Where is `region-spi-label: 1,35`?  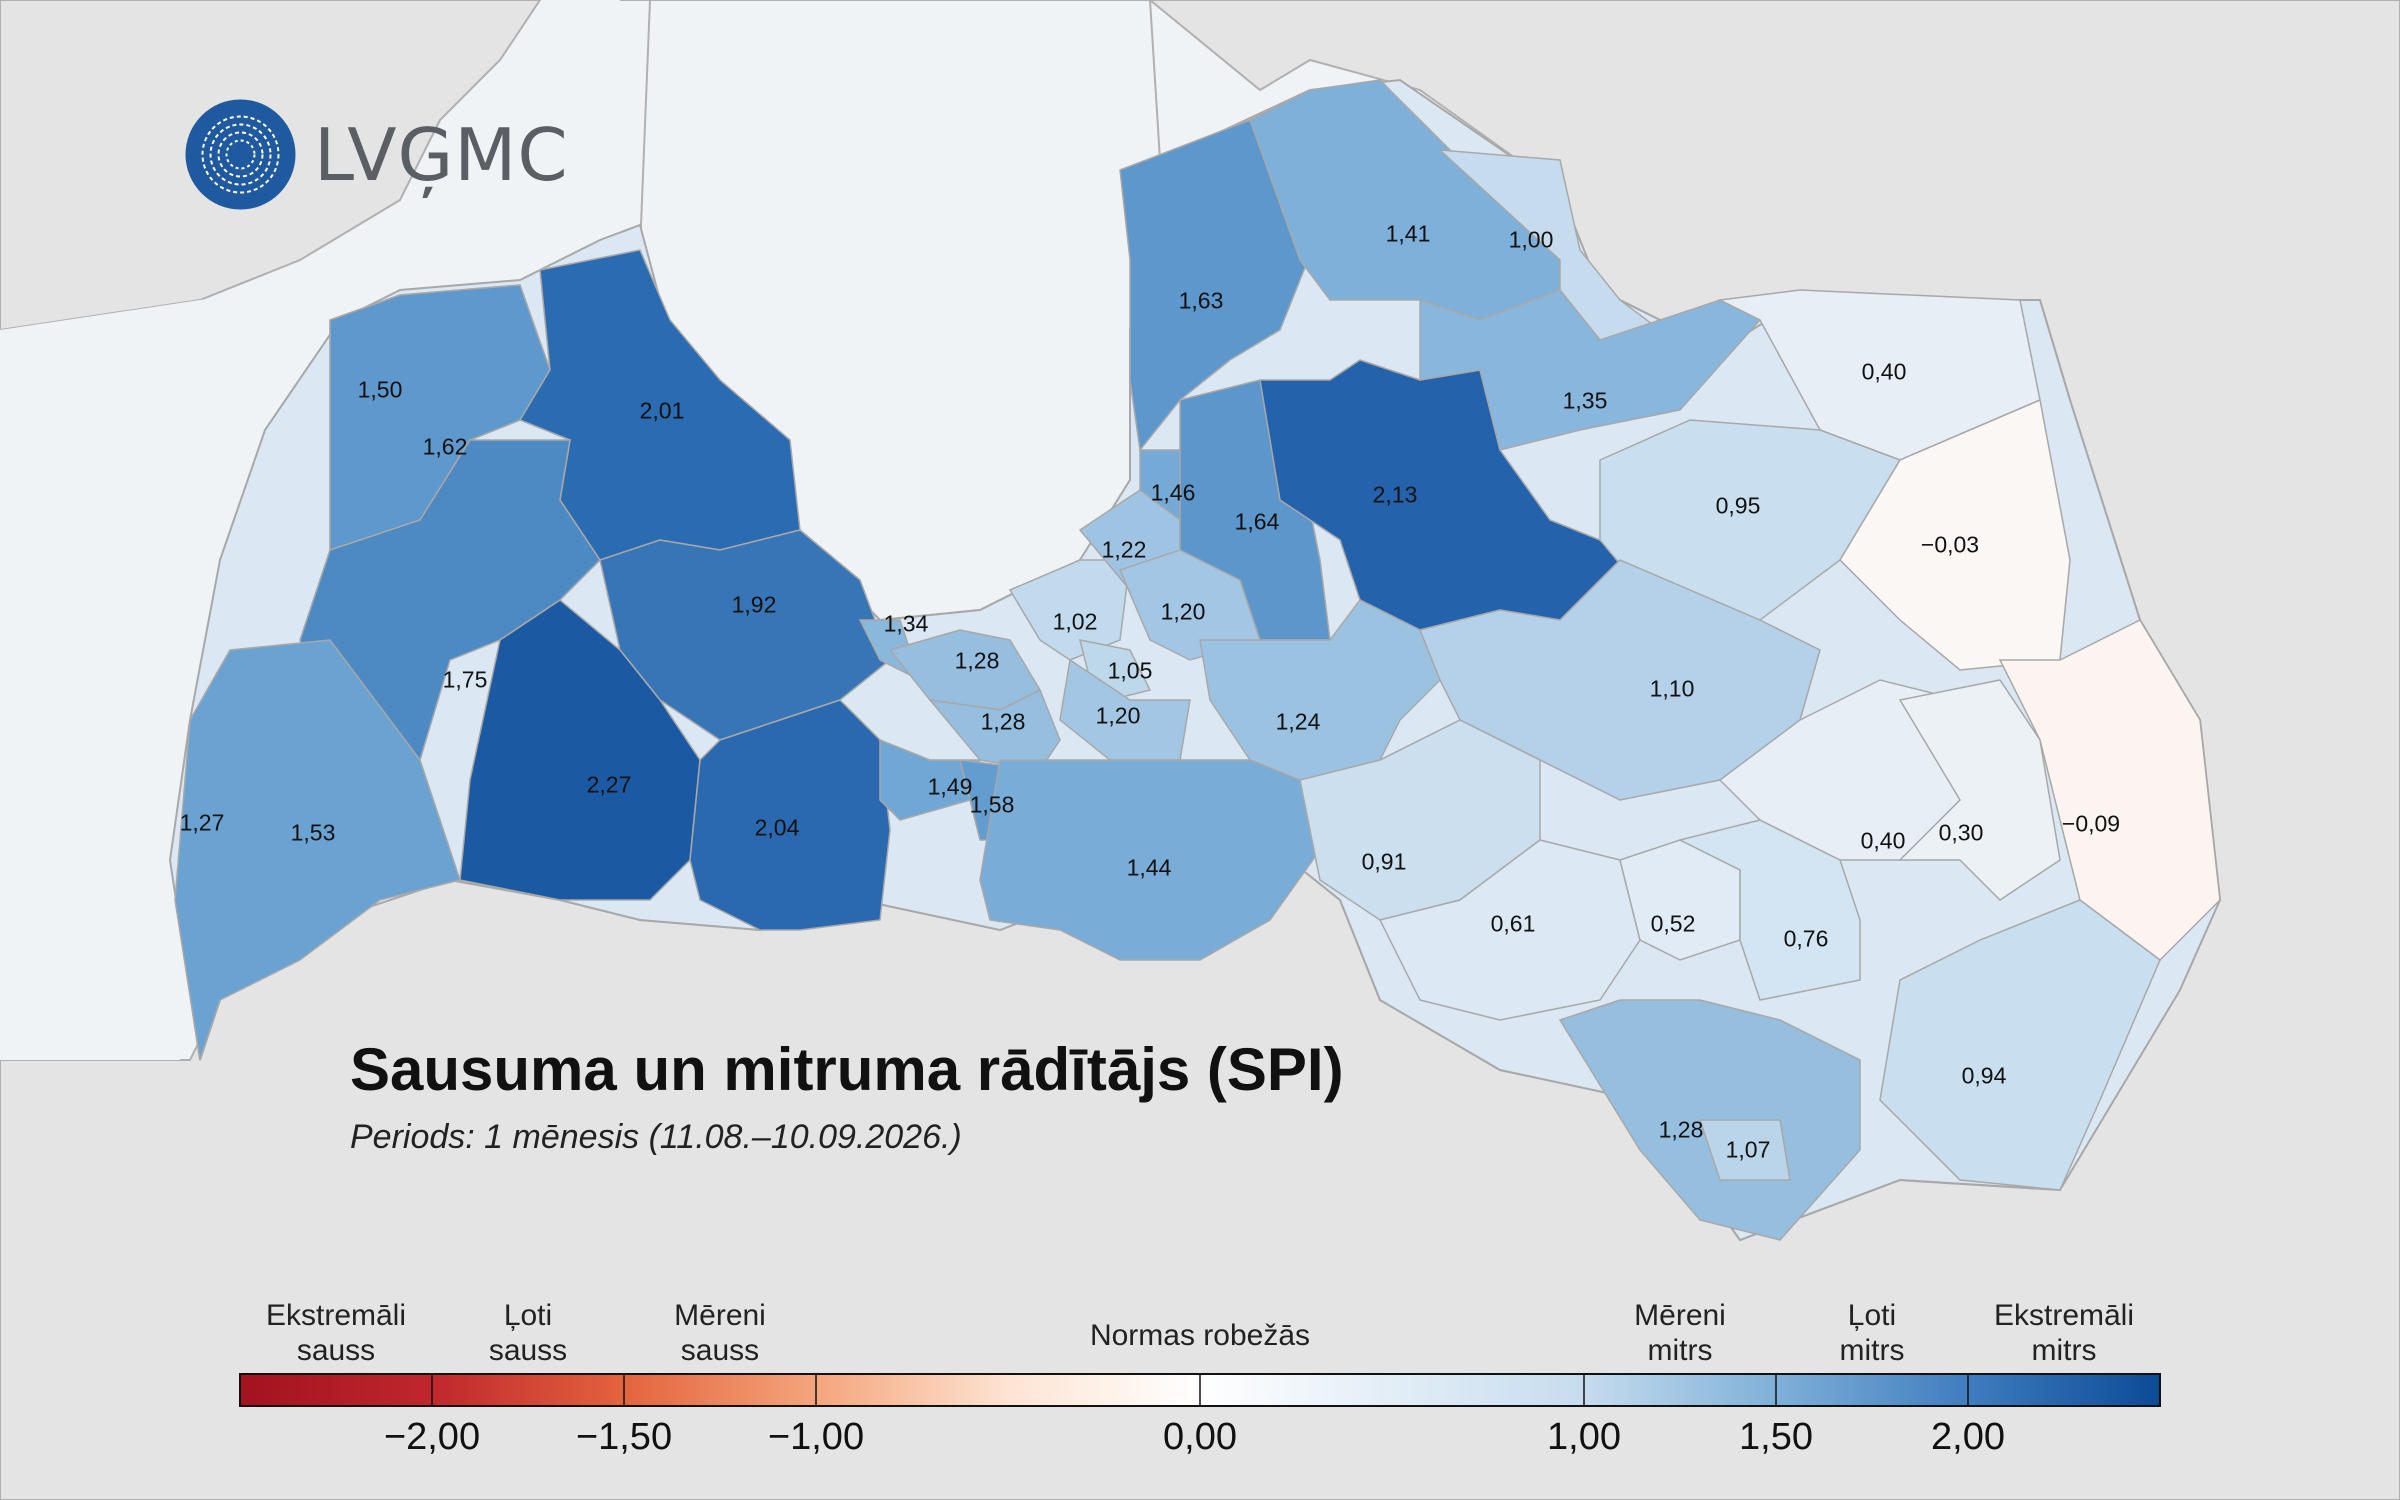 region-spi-label: 1,35 is located at coordinates (1585, 400).